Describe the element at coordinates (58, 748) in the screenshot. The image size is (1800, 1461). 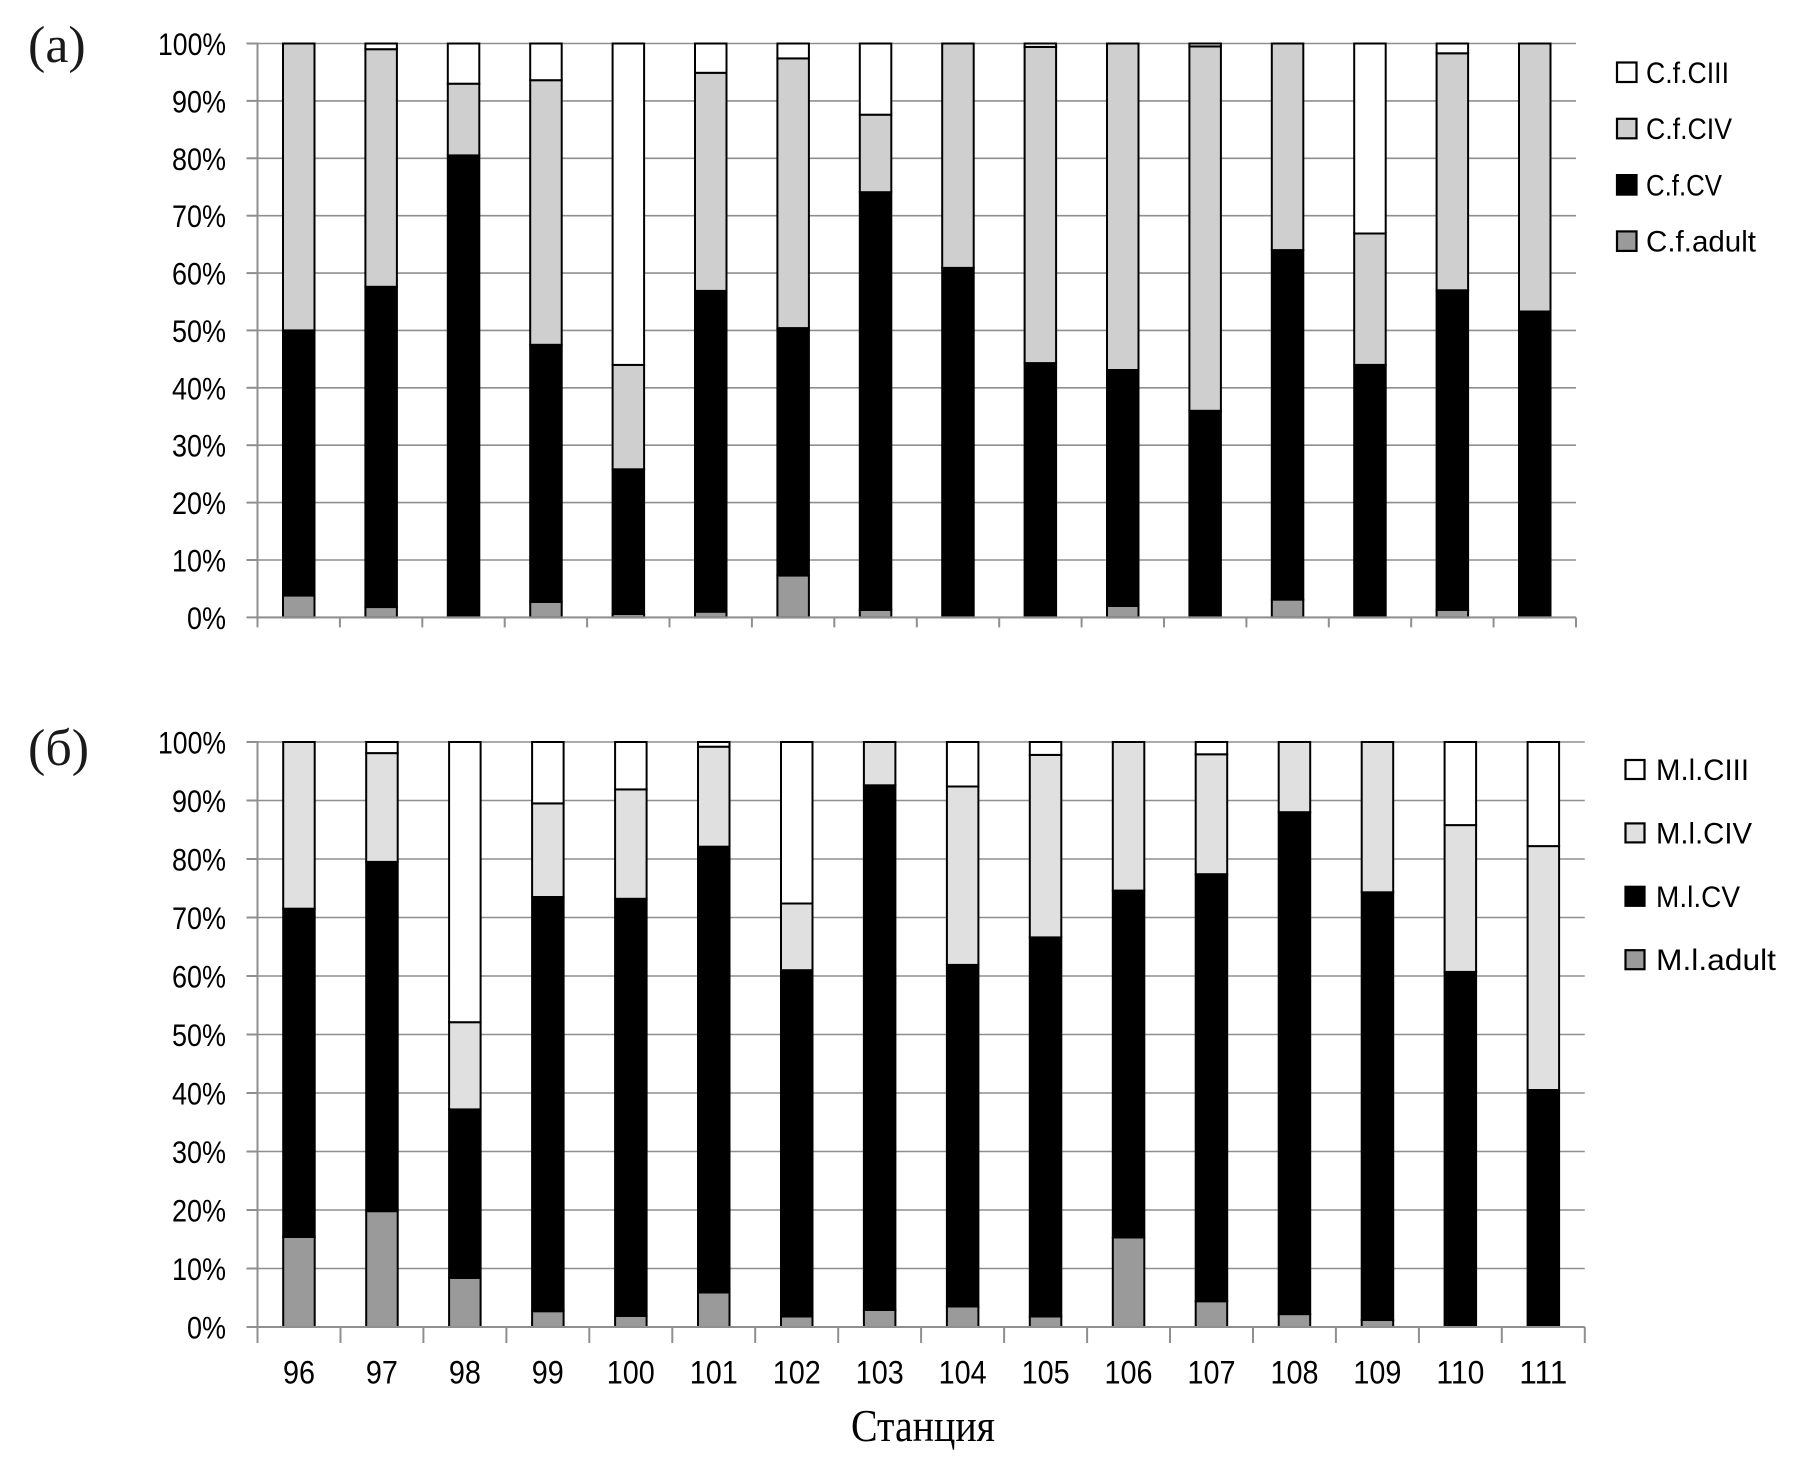
I see `svg-text: (б)` at that location.